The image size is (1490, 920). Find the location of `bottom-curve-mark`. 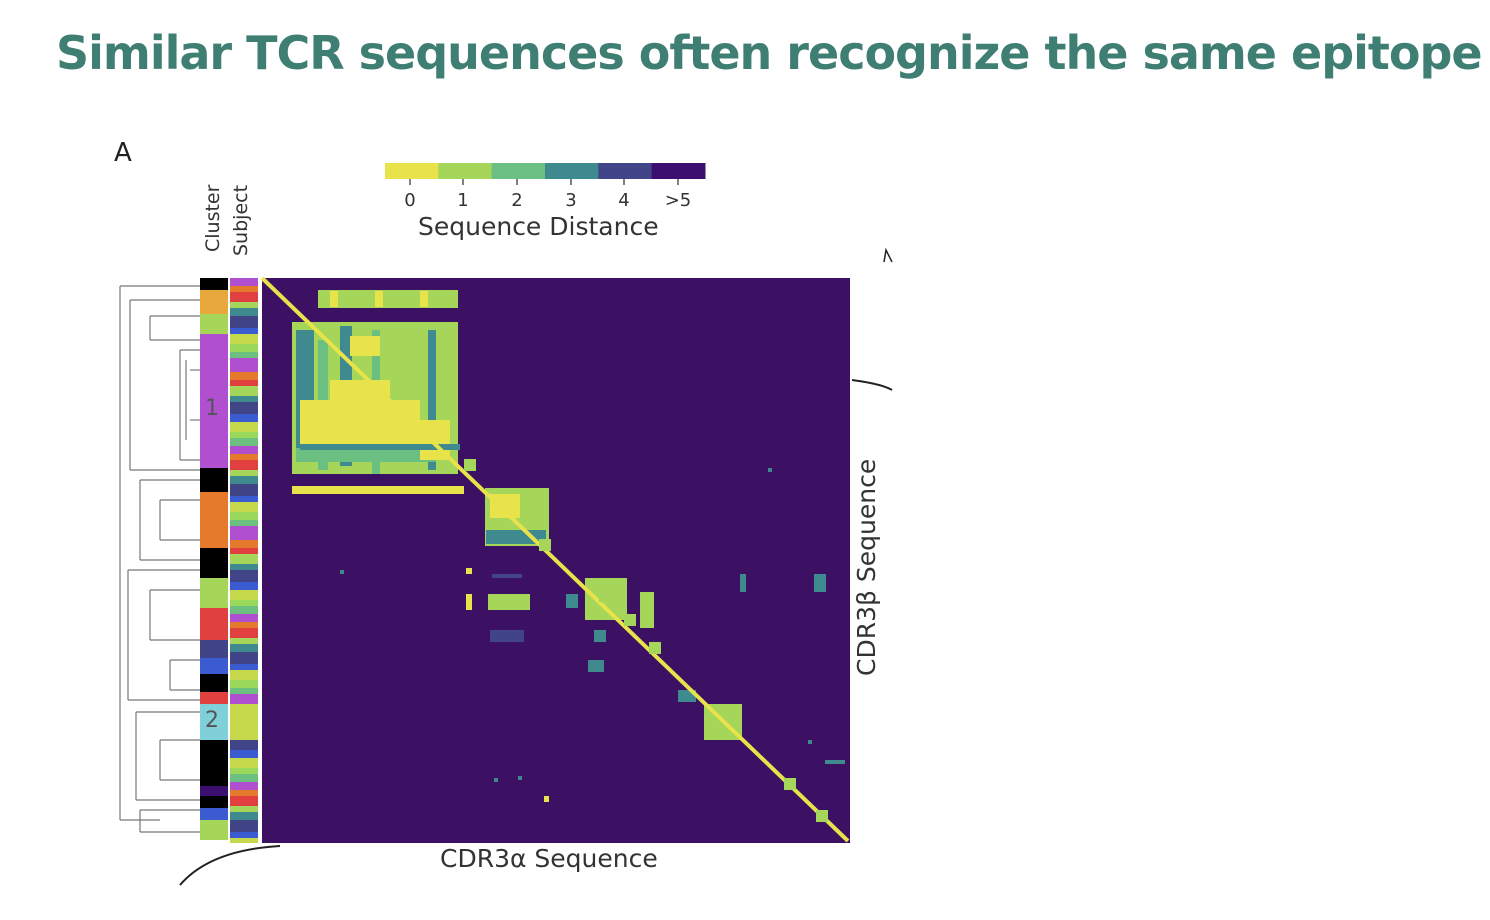

bottom-curve-mark is located at coordinates (230, 865).